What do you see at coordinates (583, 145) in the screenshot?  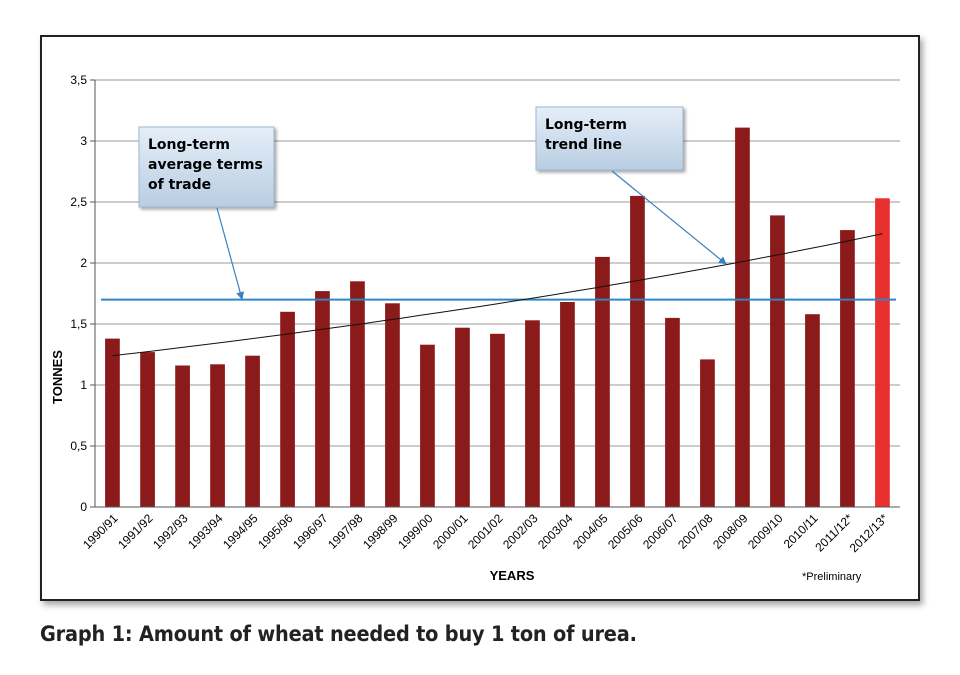 I see `trend-callout-line-2: trend line` at bounding box center [583, 145].